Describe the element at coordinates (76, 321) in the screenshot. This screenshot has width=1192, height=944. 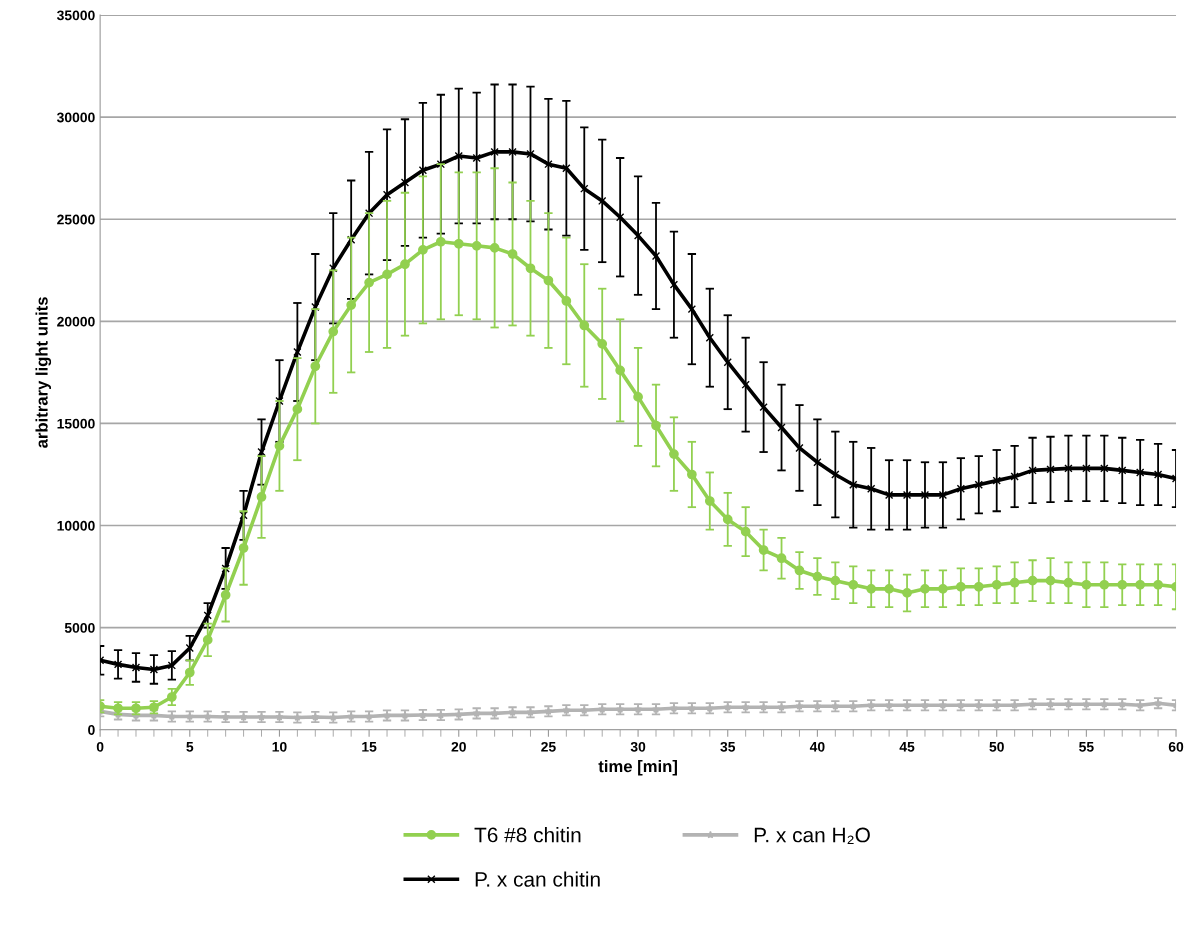
I see `y-tick-label: 20000` at that location.